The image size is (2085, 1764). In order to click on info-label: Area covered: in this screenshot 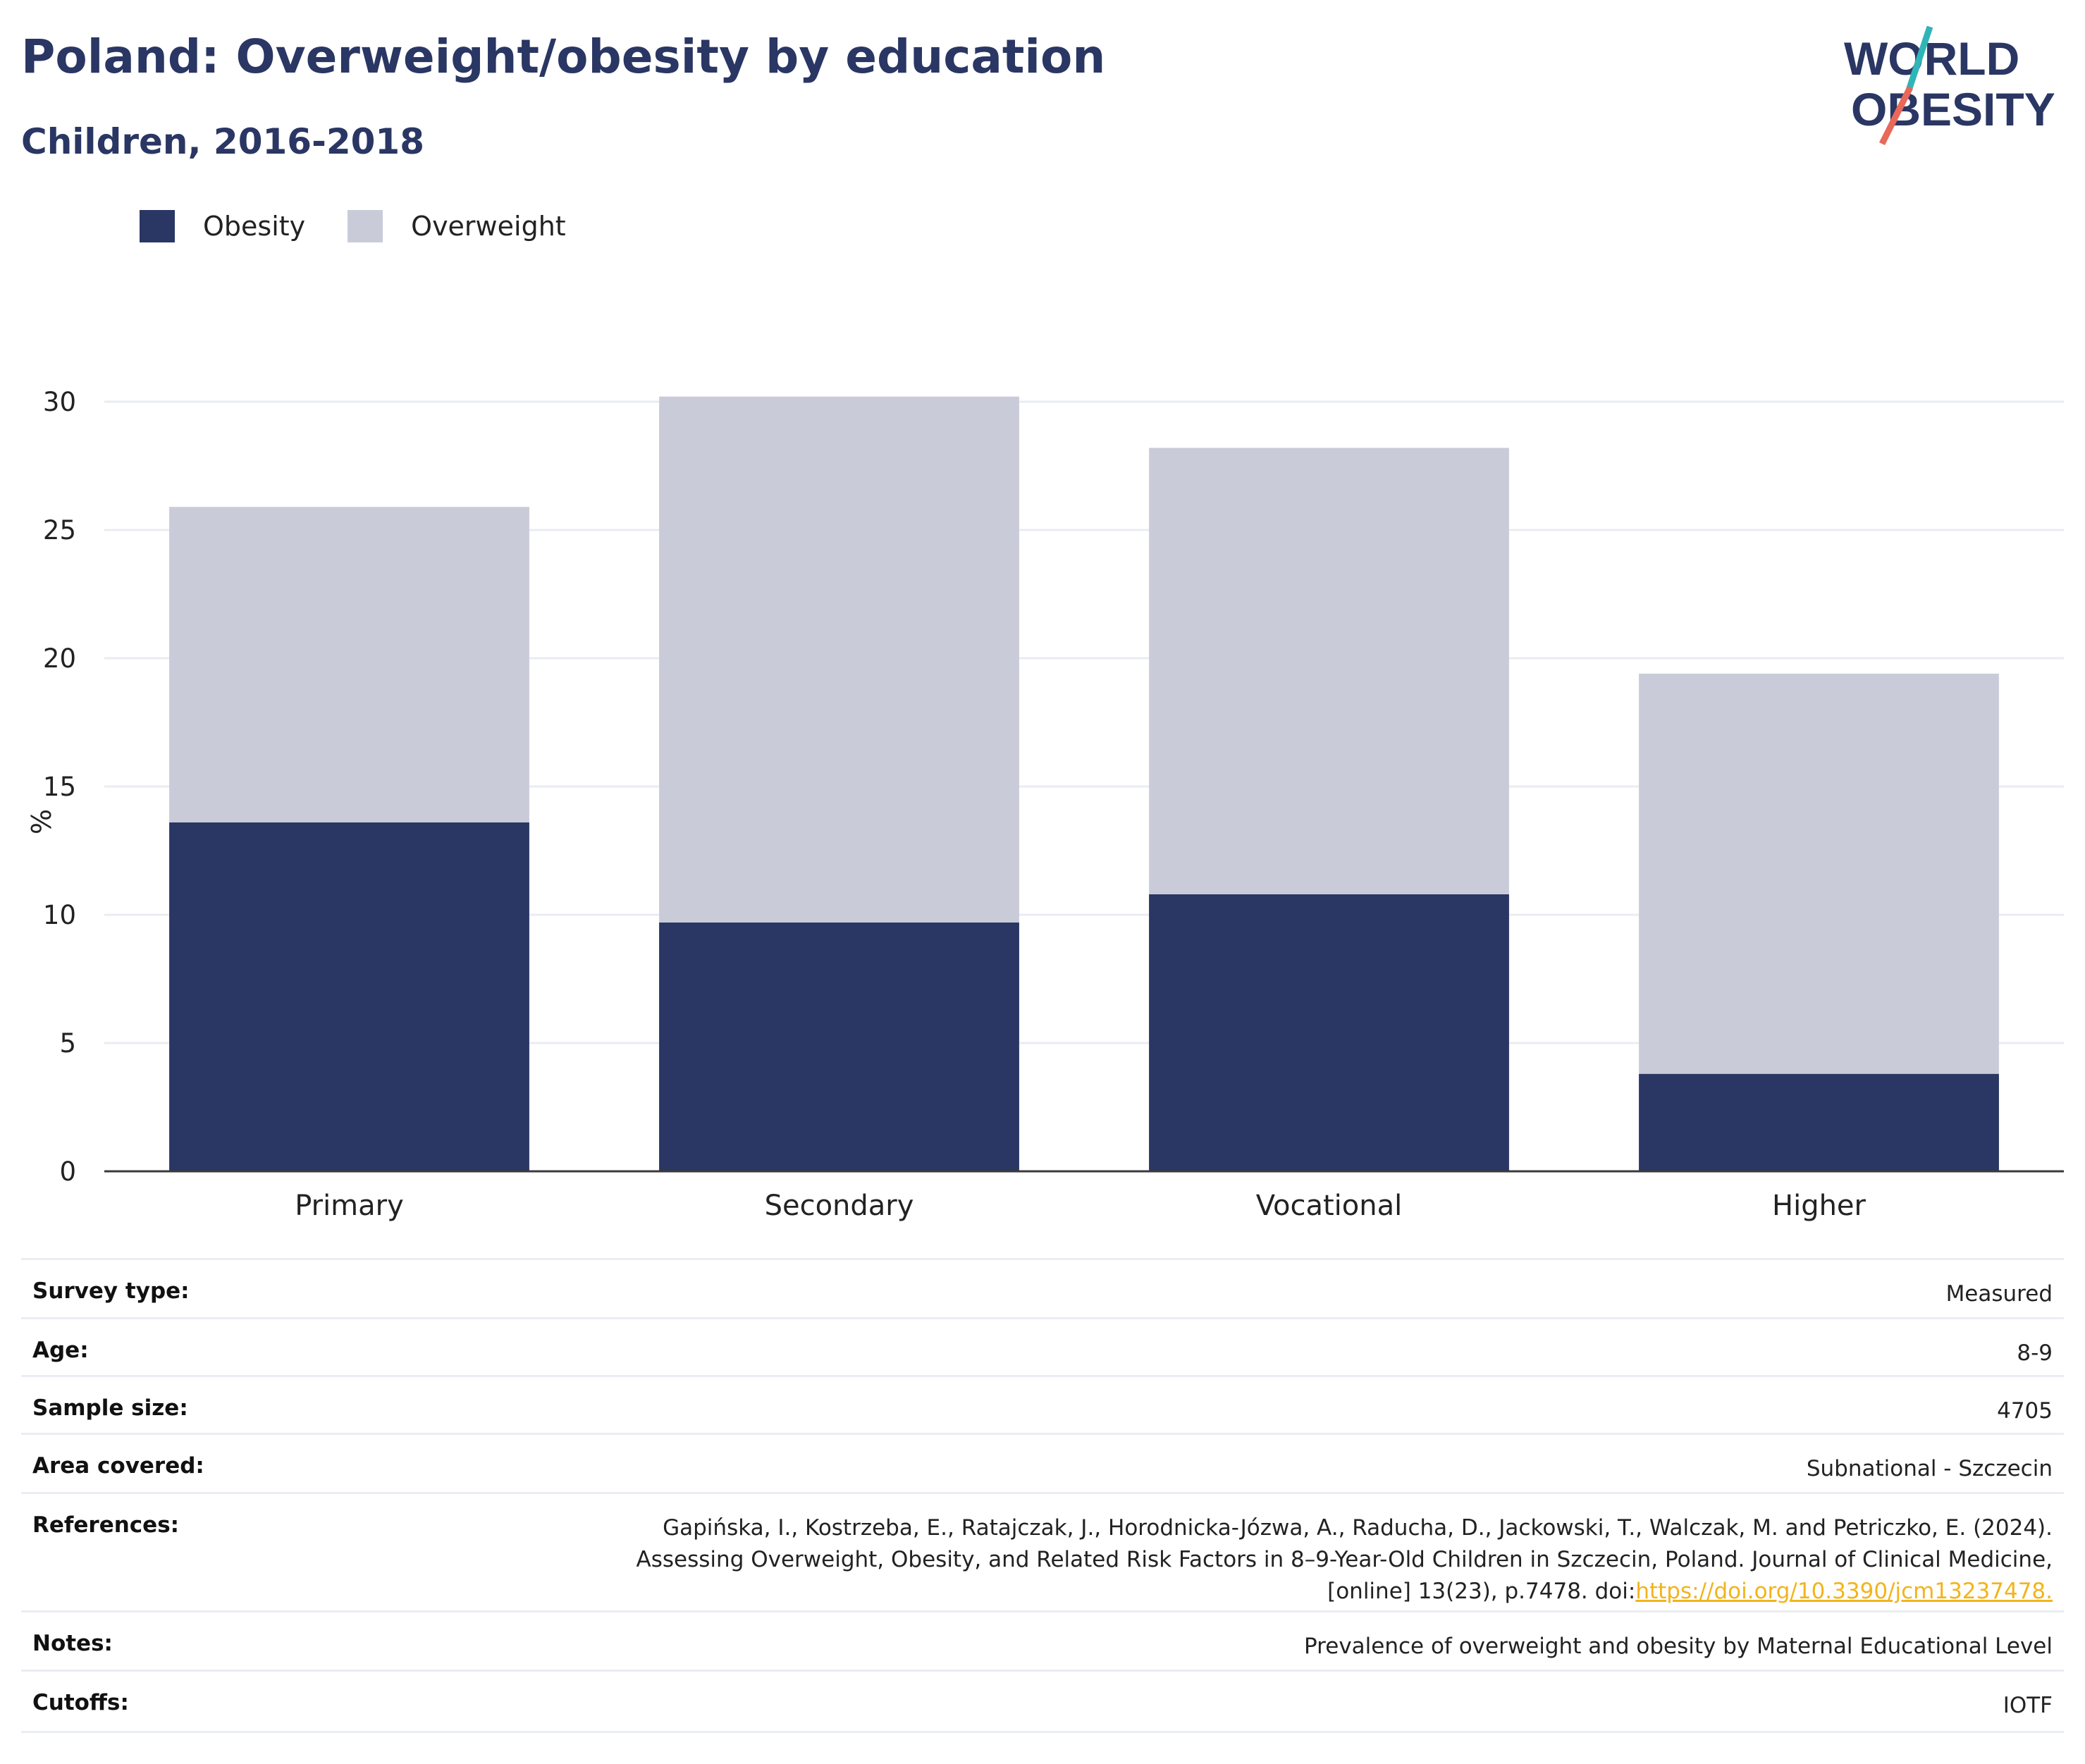, I will do `click(118, 1466)`.